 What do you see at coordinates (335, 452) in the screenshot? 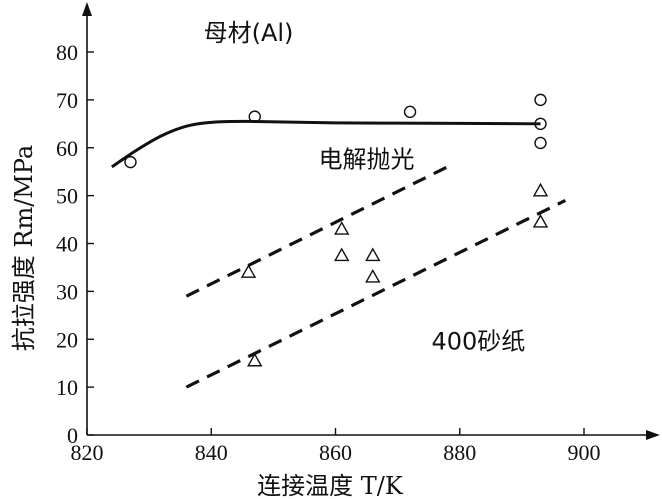
I see `x-tick-label: 860` at bounding box center [335, 452].